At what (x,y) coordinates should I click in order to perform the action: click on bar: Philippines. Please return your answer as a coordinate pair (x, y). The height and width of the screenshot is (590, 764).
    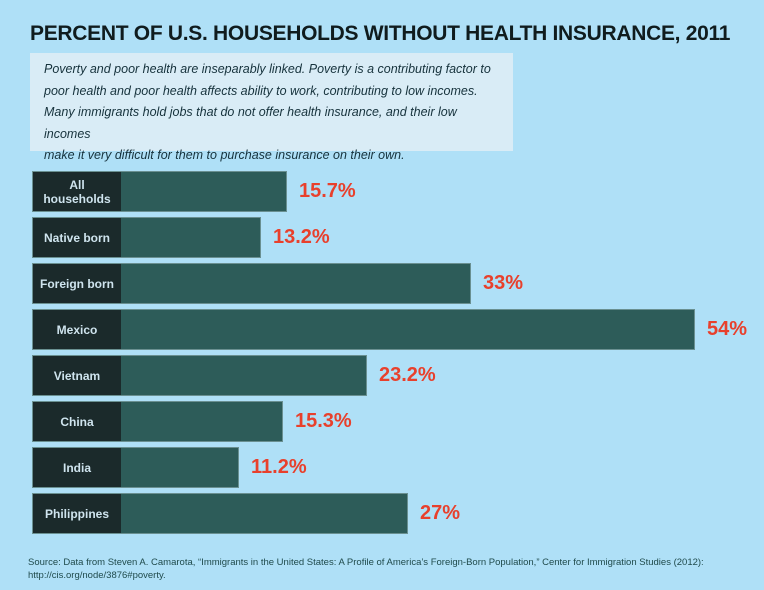
    Looking at the image, I should click on (220, 513).